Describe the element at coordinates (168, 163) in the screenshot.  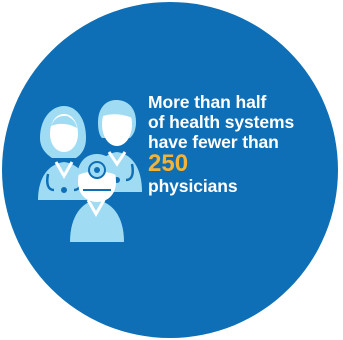
I see `statistic-number: 250` at that location.